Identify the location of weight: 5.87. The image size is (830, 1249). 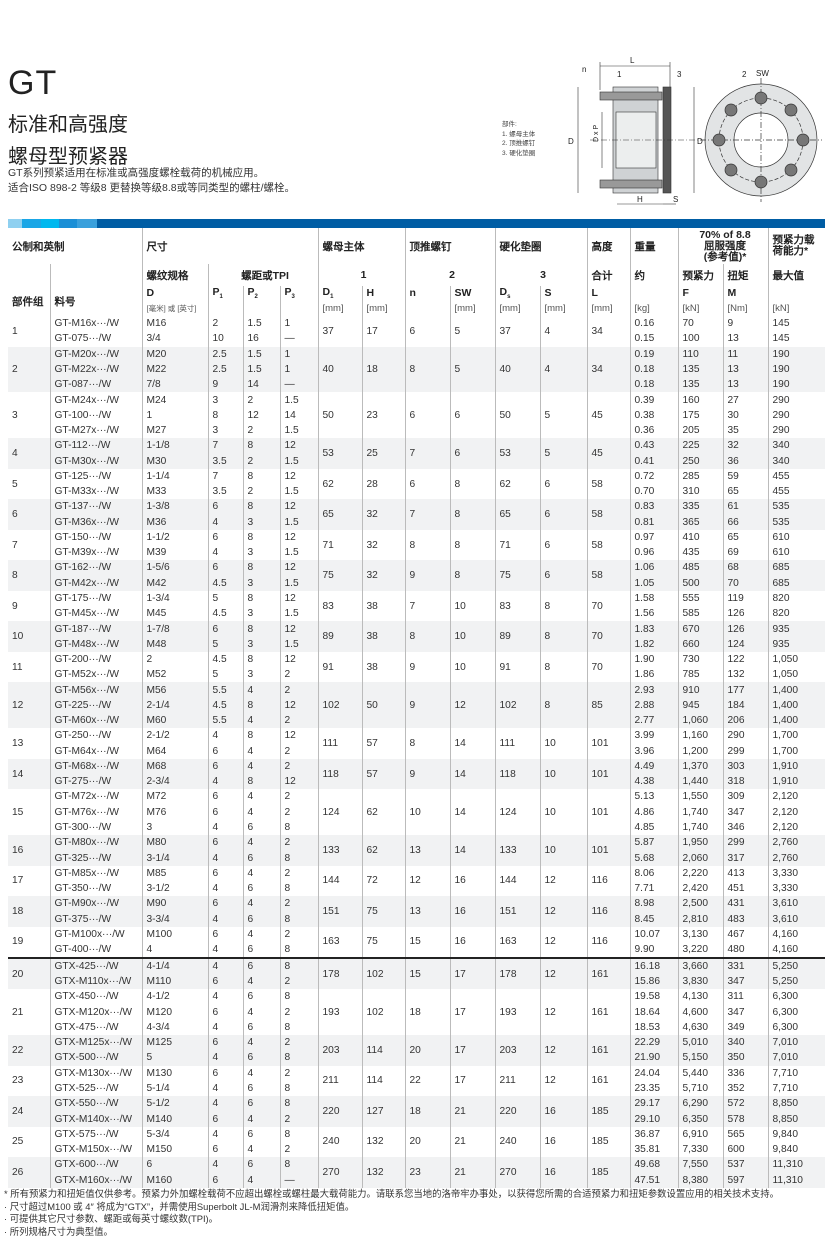
(653, 843).